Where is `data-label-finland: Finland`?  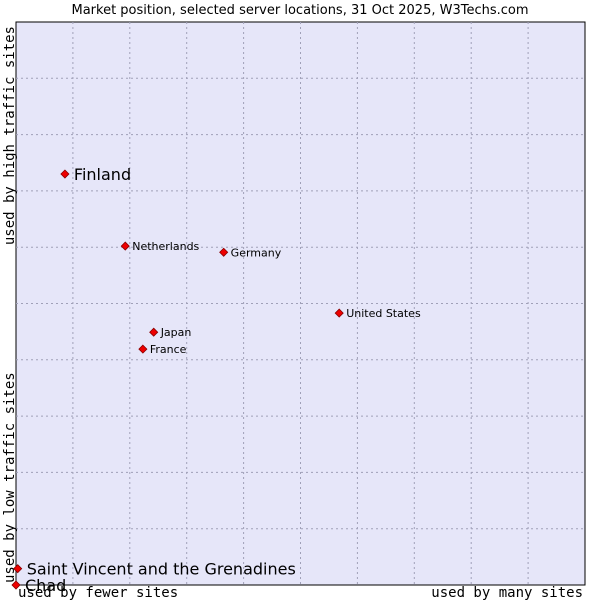 data-label-finland: Finland is located at coordinates (102, 174).